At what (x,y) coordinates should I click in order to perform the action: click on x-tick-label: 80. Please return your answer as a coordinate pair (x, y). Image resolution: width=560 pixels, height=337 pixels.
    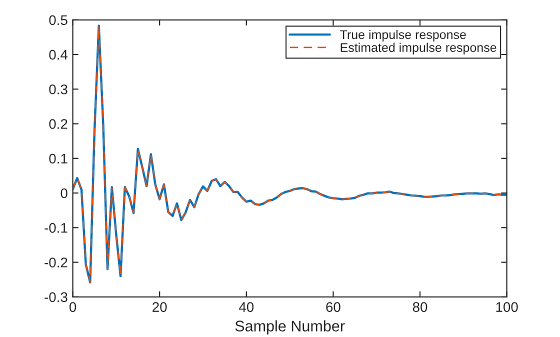
    Looking at the image, I should click on (420, 307).